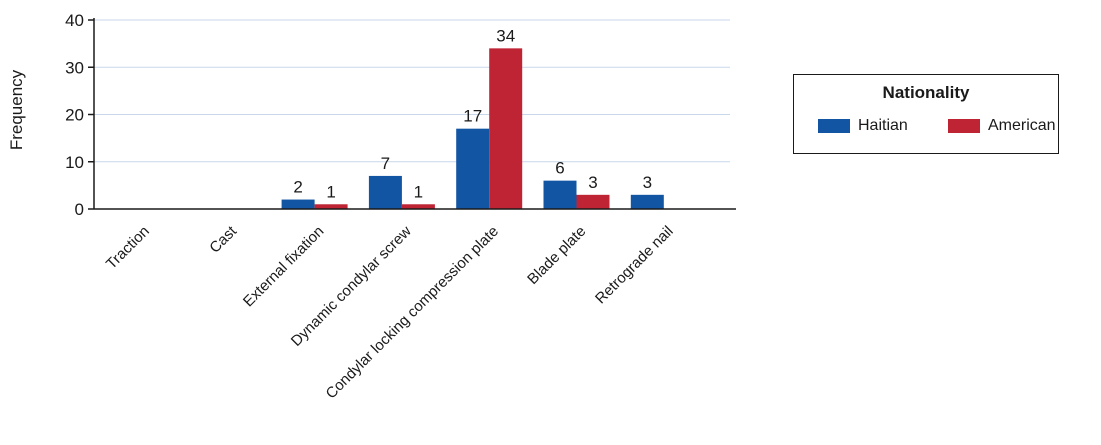  I want to click on x-tick-label: External fixation, so click(283, 266).